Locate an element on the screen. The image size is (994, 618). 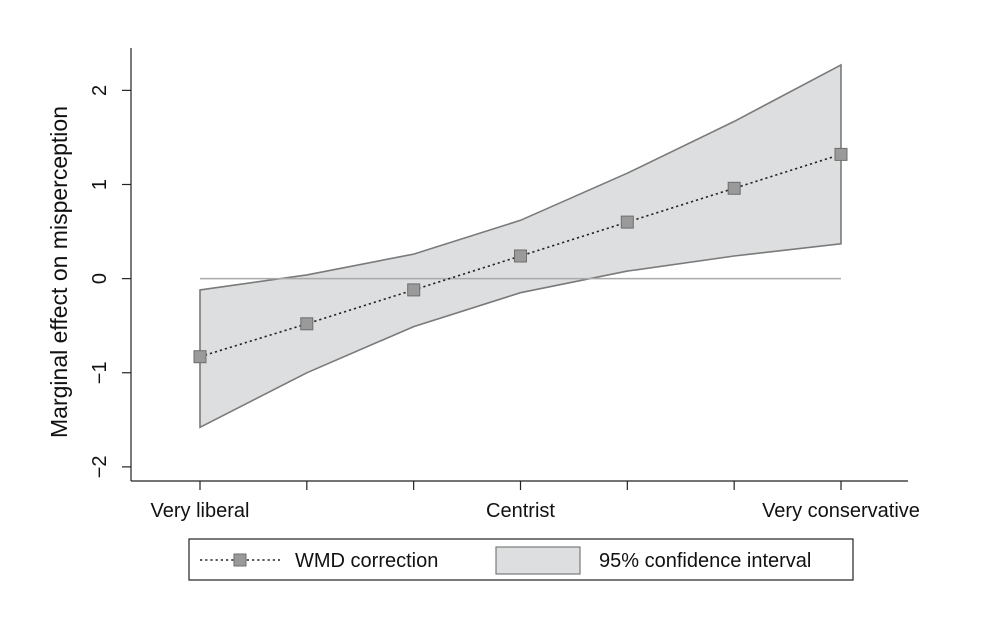
legend-label-band: 95% confidence interval is located at coordinates (705, 561).